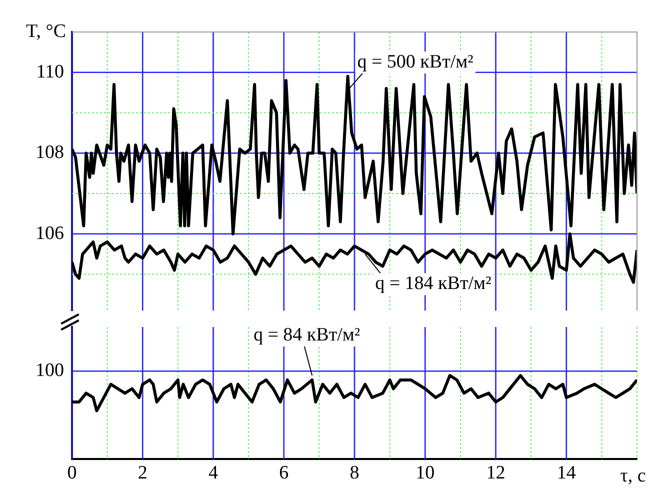 This screenshot has width=659, height=492. I want to click on y-tick-label: 108, so click(50, 153).